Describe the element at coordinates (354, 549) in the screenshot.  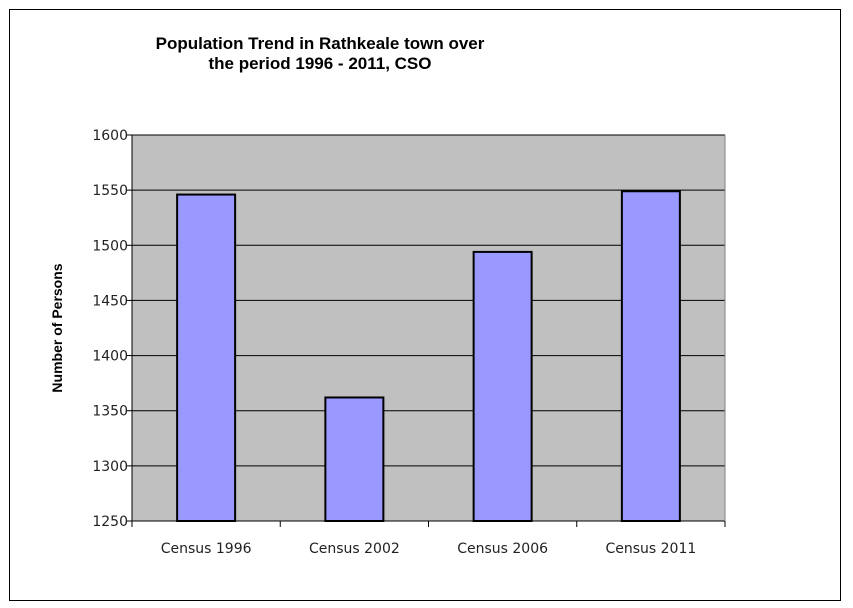
I see `x-tick-label: Census 2002` at that location.